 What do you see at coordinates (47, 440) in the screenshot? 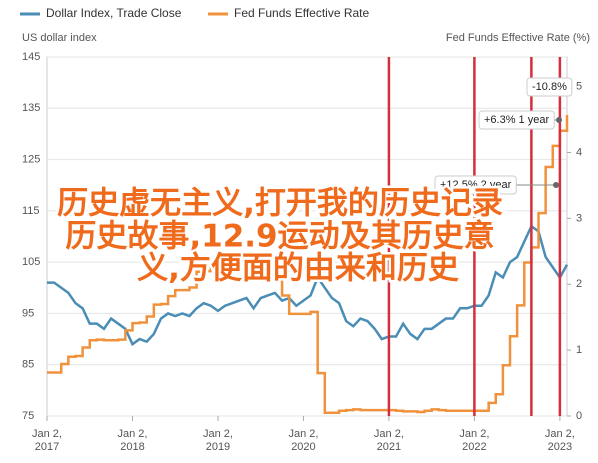
I see `x-tick-label: Jan 2, 2017` at bounding box center [47, 440].